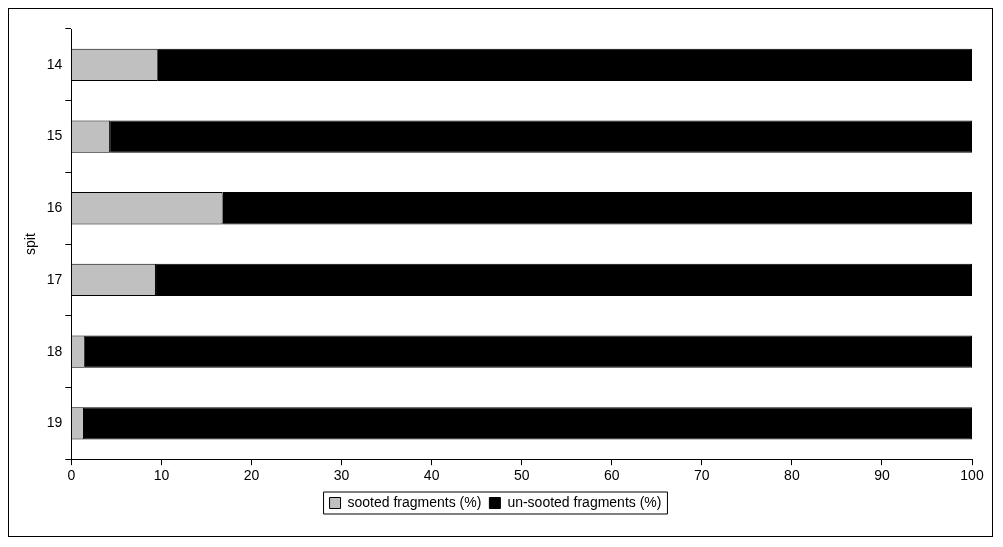  Describe the element at coordinates (584, 501) in the screenshot. I see `legend-label: un-sooted fragments (%)` at that location.